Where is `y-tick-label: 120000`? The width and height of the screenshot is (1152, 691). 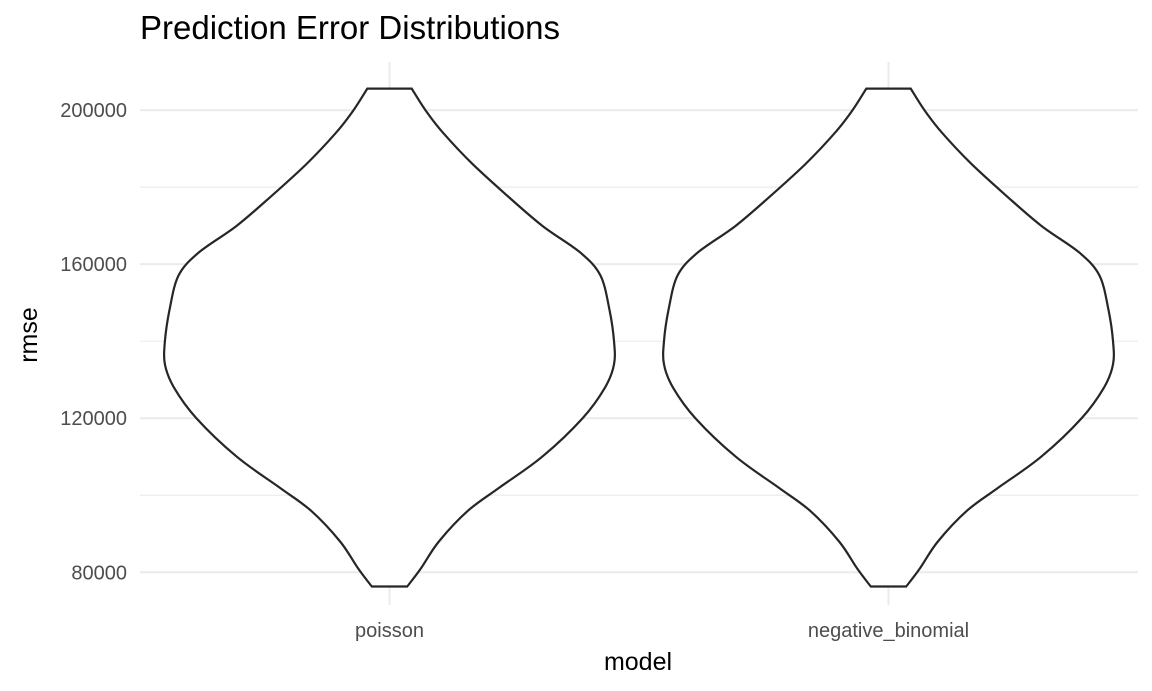
y-tick-label: 120000 is located at coordinates (93, 419).